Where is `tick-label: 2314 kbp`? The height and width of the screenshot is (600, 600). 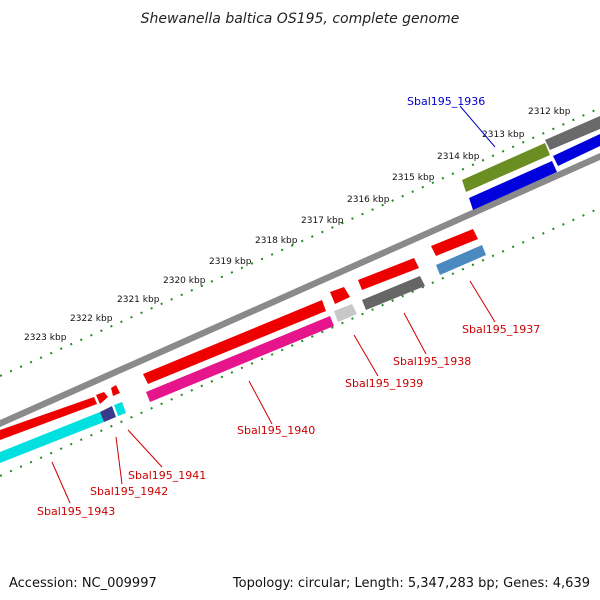
tick-label: 2314 kbp is located at coordinates (458, 157).